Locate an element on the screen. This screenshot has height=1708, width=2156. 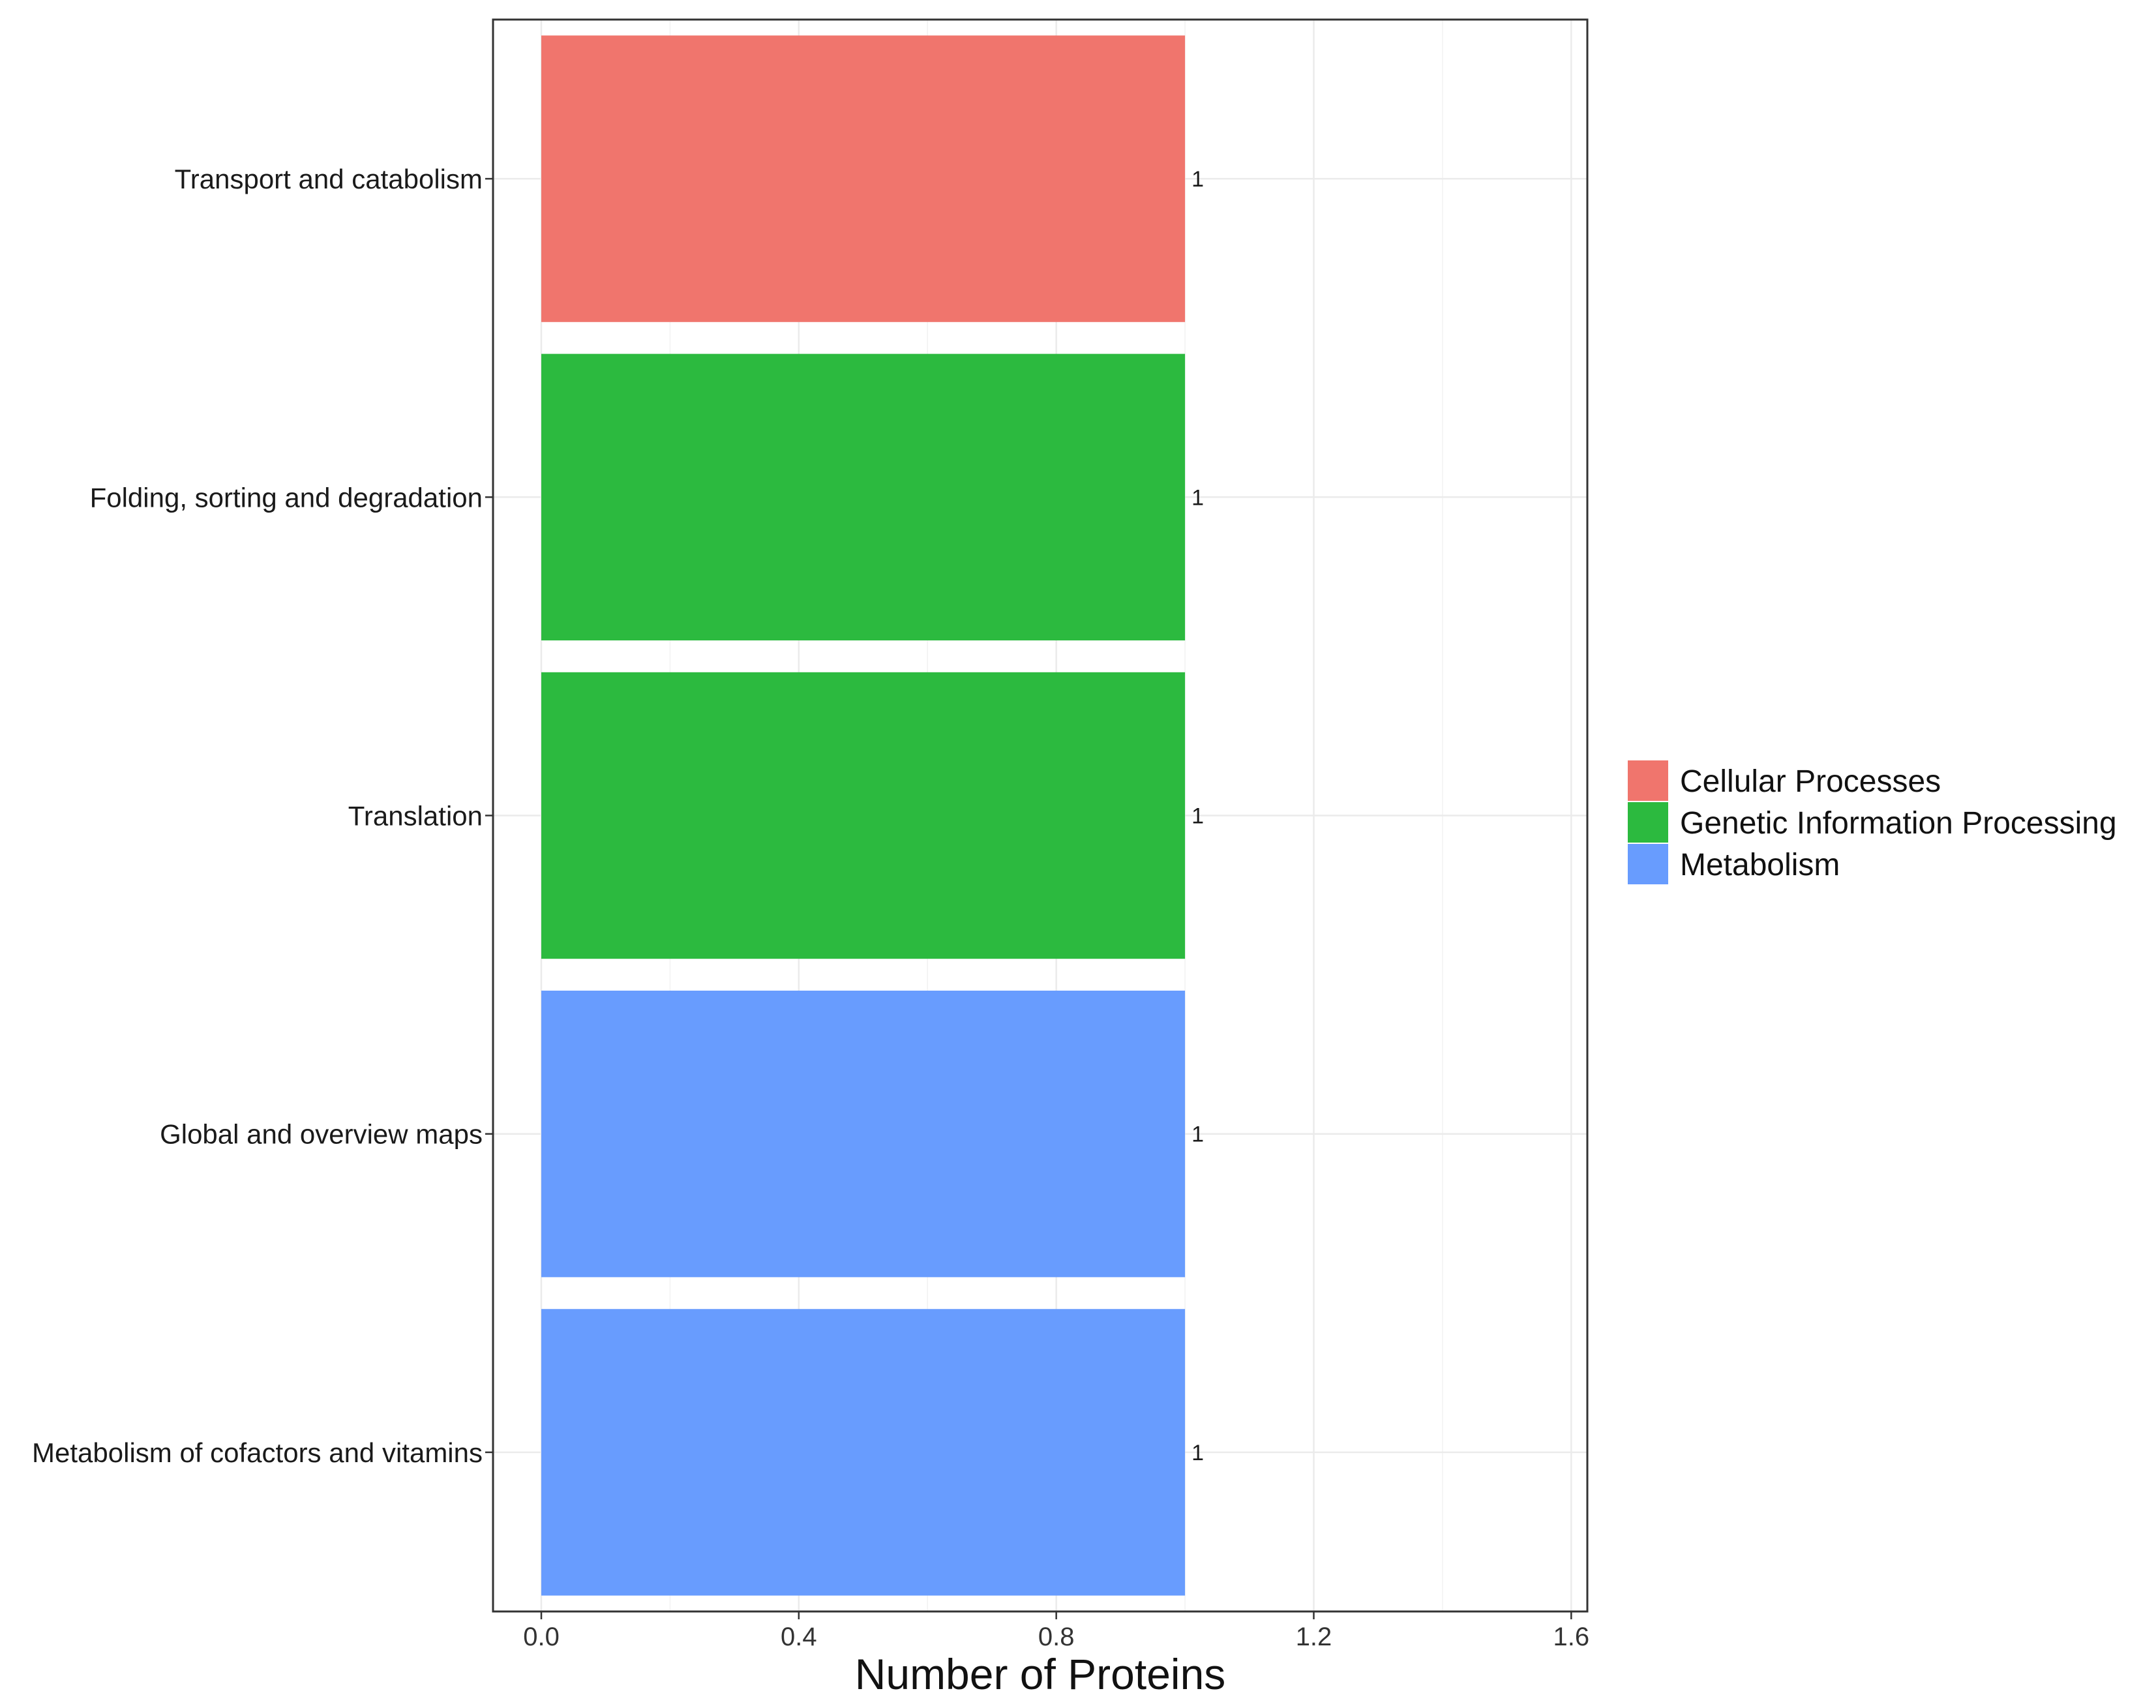
y-tick-label: Folding, sorting and degradation is located at coordinates (286, 497).